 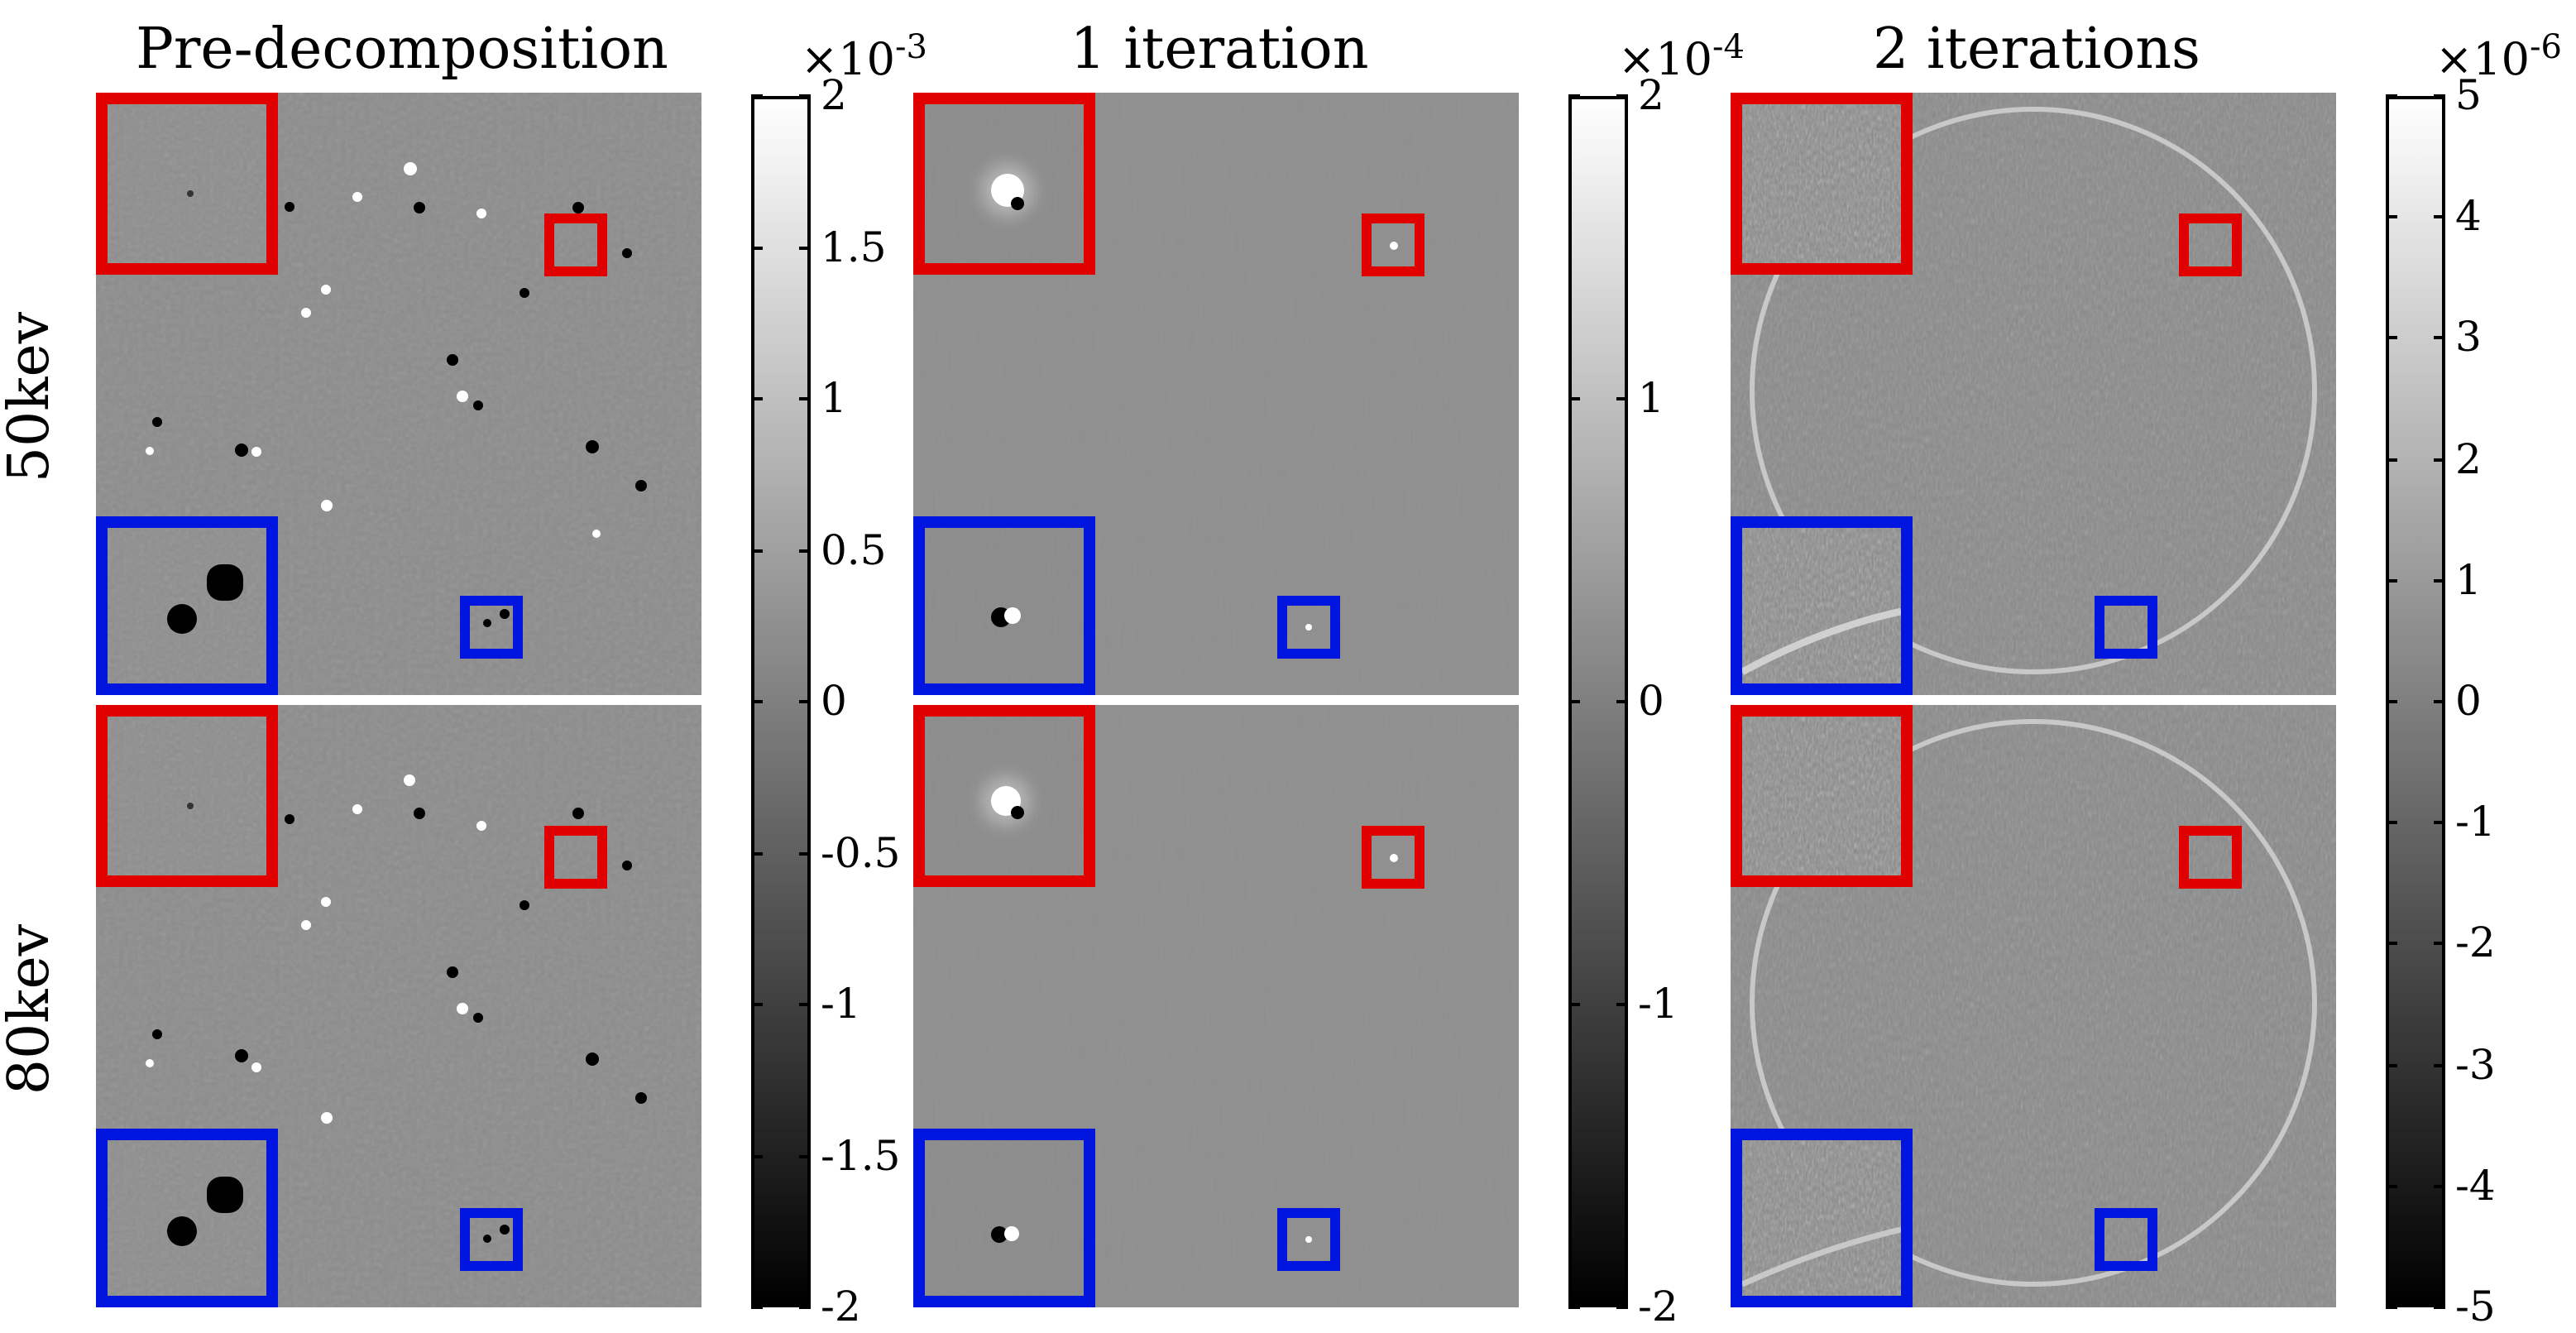 I want to click on colorbar-tick-label: 0.5, so click(x=854, y=549).